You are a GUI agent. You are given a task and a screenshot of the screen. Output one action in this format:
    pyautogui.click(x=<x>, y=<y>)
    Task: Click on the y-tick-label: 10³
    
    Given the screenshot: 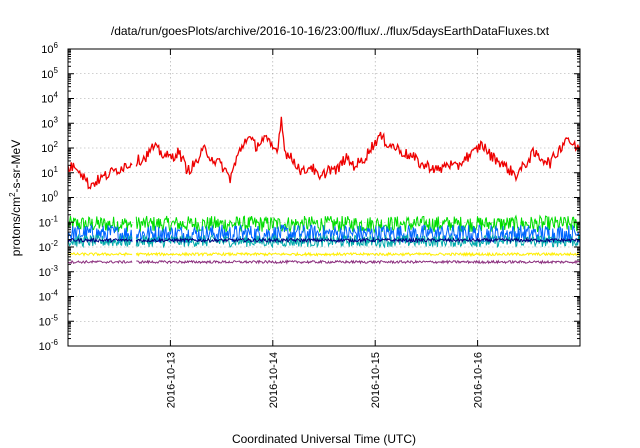 What is the action you would take?
    pyautogui.click(x=49, y=122)
    